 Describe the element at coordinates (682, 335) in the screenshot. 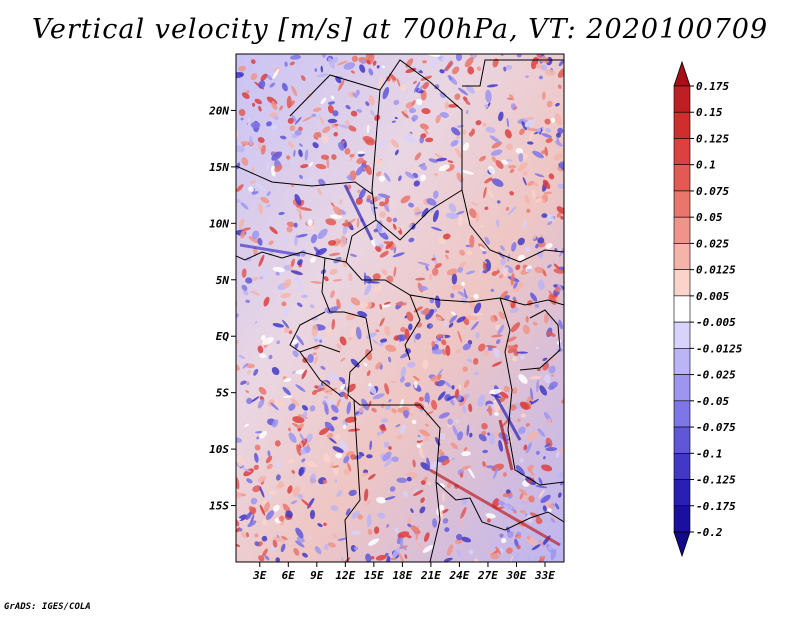

I see `colorbar-segment` at that location.